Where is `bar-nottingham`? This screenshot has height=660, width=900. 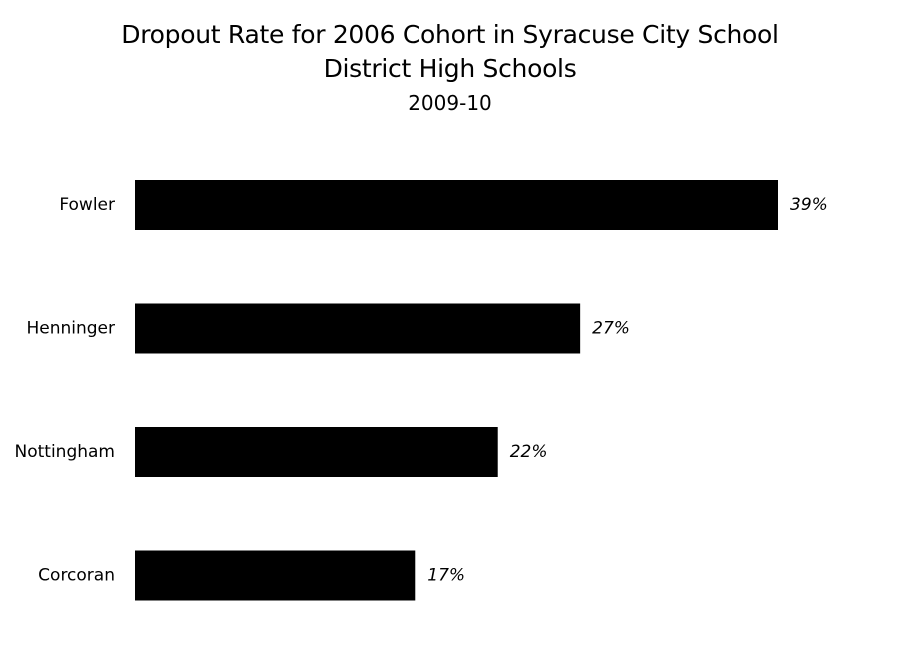
bar-nottingham is located at coordinates (316, 452).